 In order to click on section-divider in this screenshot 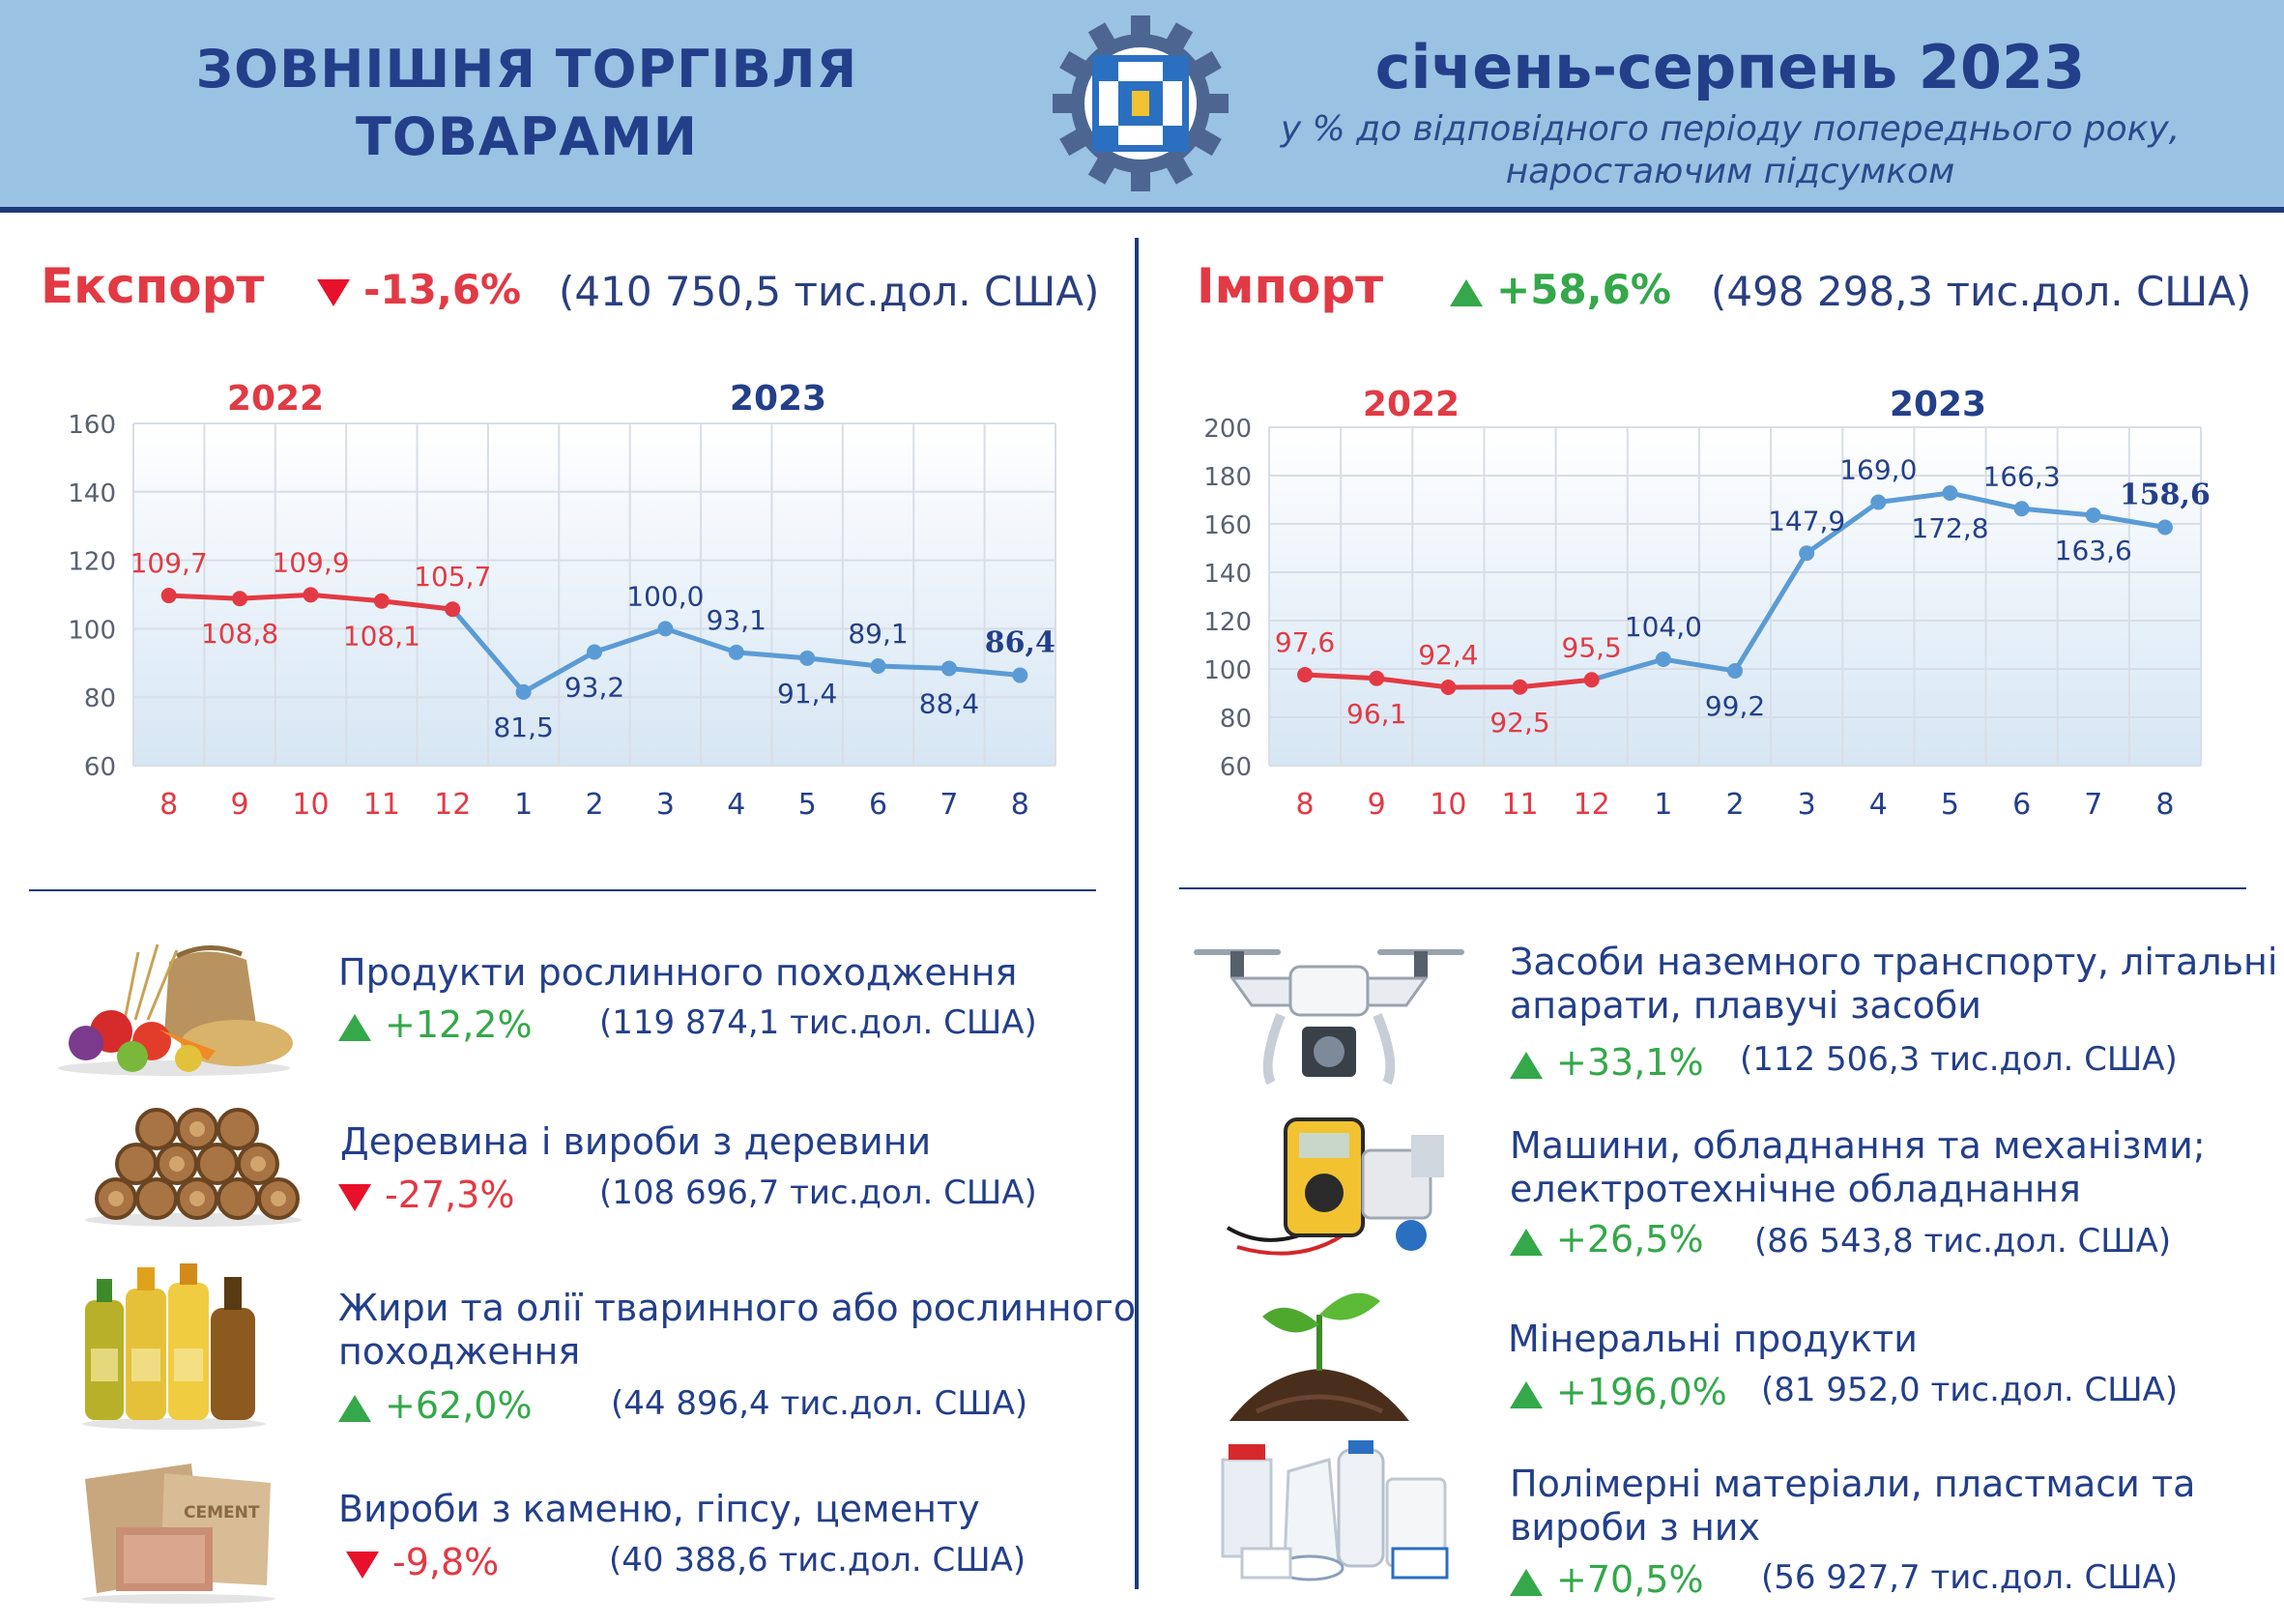, I will do `click(1137, 914)`.